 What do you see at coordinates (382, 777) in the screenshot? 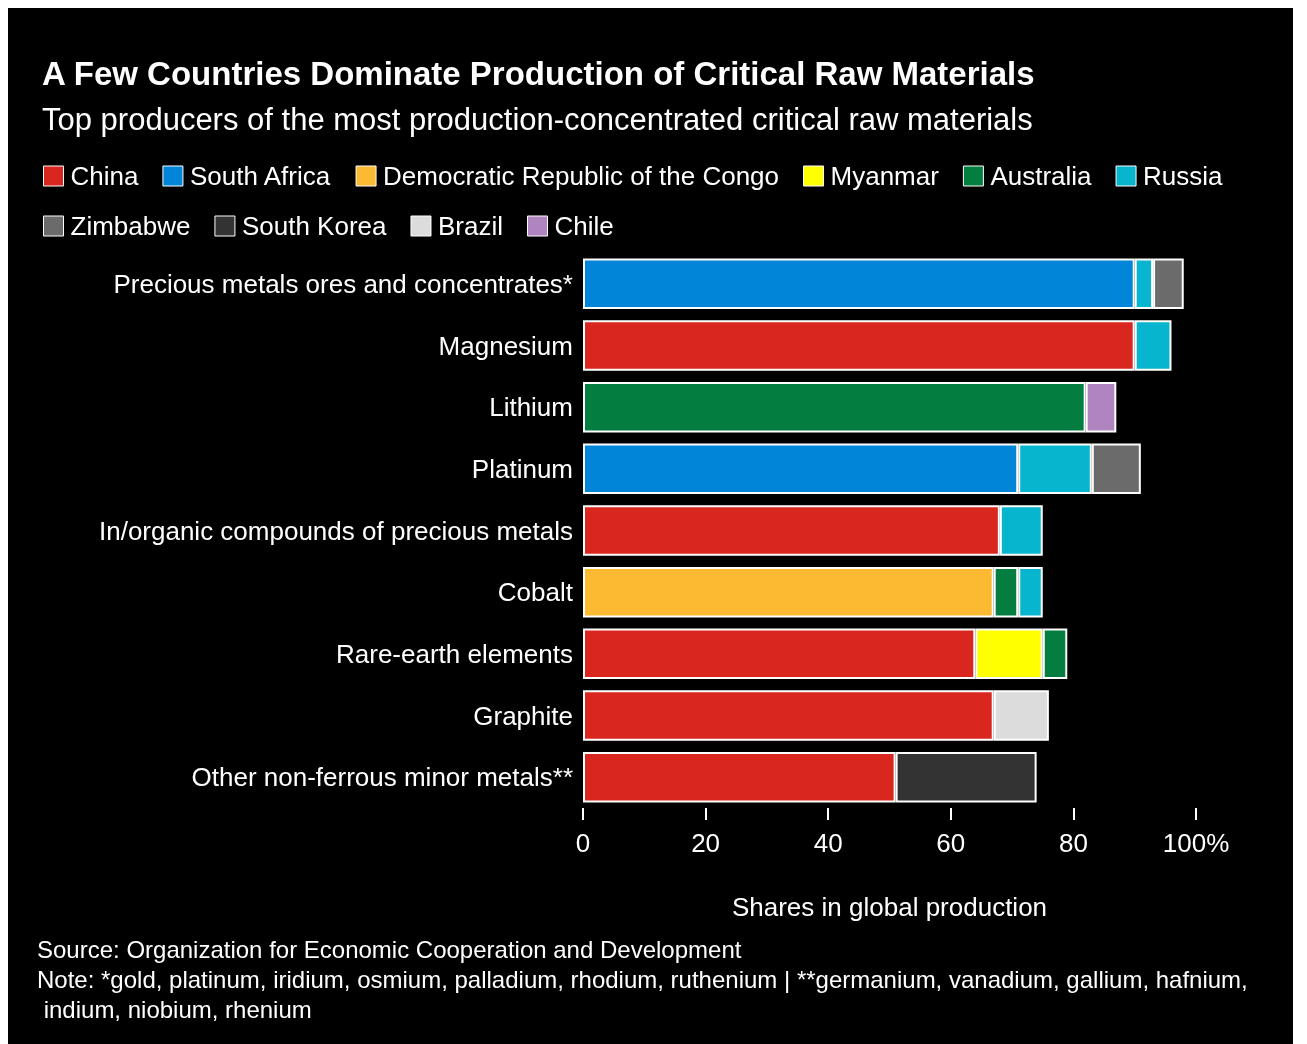
I see `y-tick-label: Other non-ferrous minor metals**` at bounding box center [382, 777].